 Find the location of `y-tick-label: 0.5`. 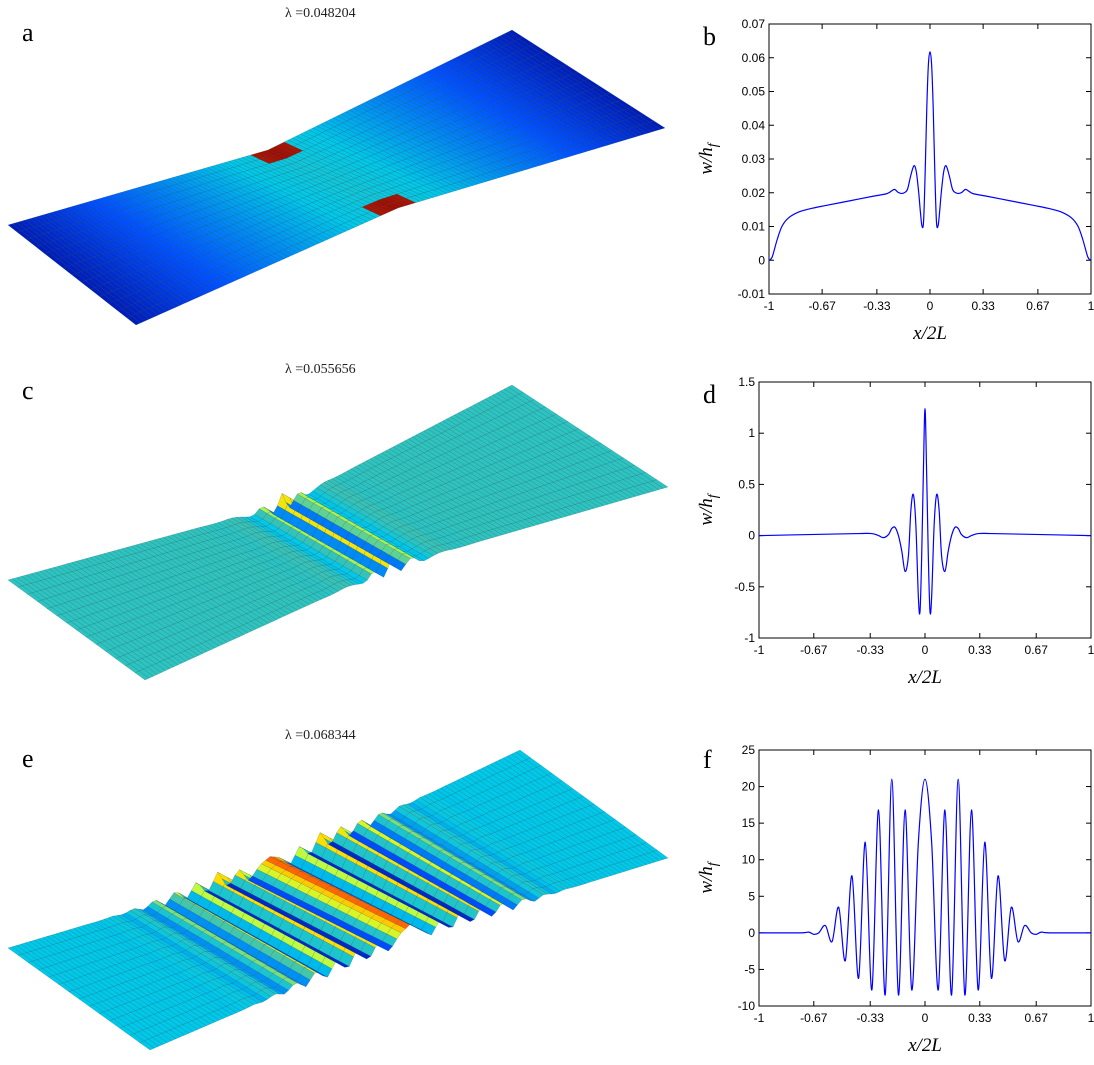

y-tick-label: 0.5 is located at coordinates (746, 484).